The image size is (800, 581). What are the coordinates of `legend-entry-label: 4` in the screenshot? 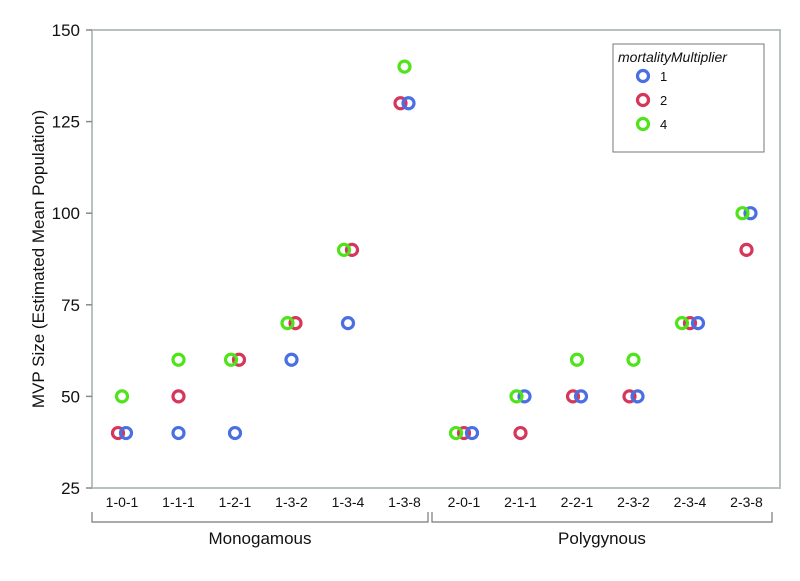 It's located at (663, 124).